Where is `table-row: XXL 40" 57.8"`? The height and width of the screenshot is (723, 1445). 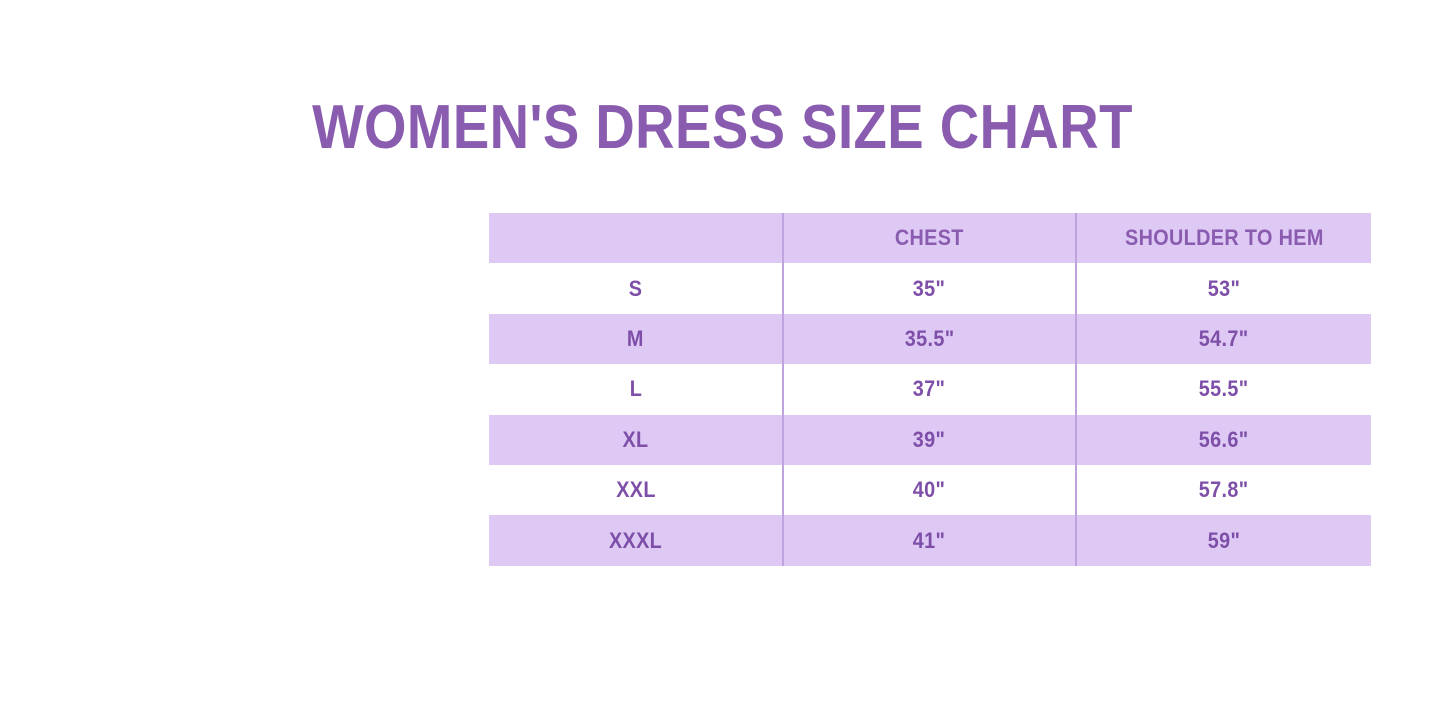 table-row: XXL 40" 57.8" is located at coordinates (930, 490).